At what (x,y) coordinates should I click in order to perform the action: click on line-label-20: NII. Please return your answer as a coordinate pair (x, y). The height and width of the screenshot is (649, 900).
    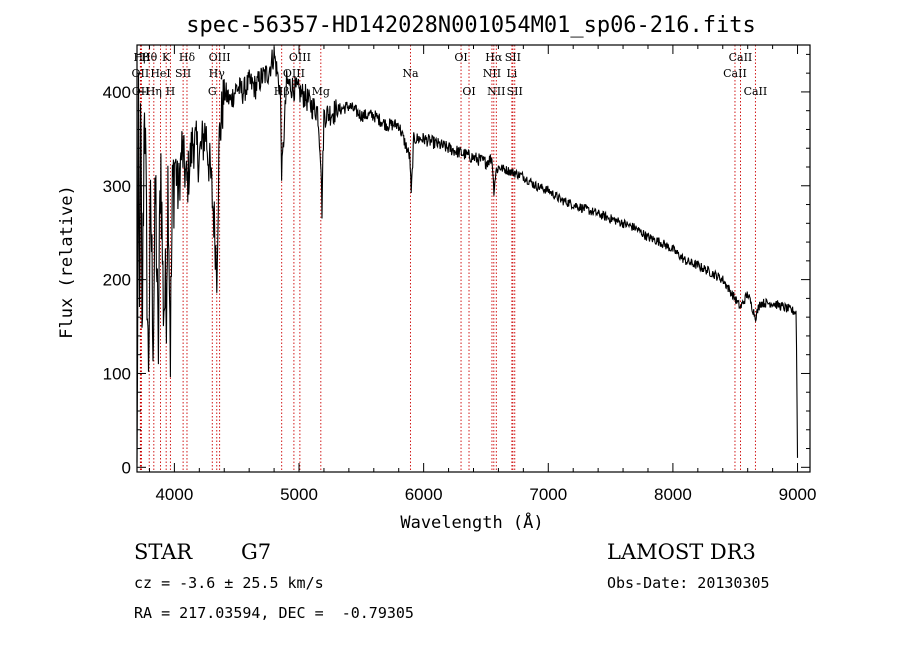
    Looking at the image, I should click on (492, 73).